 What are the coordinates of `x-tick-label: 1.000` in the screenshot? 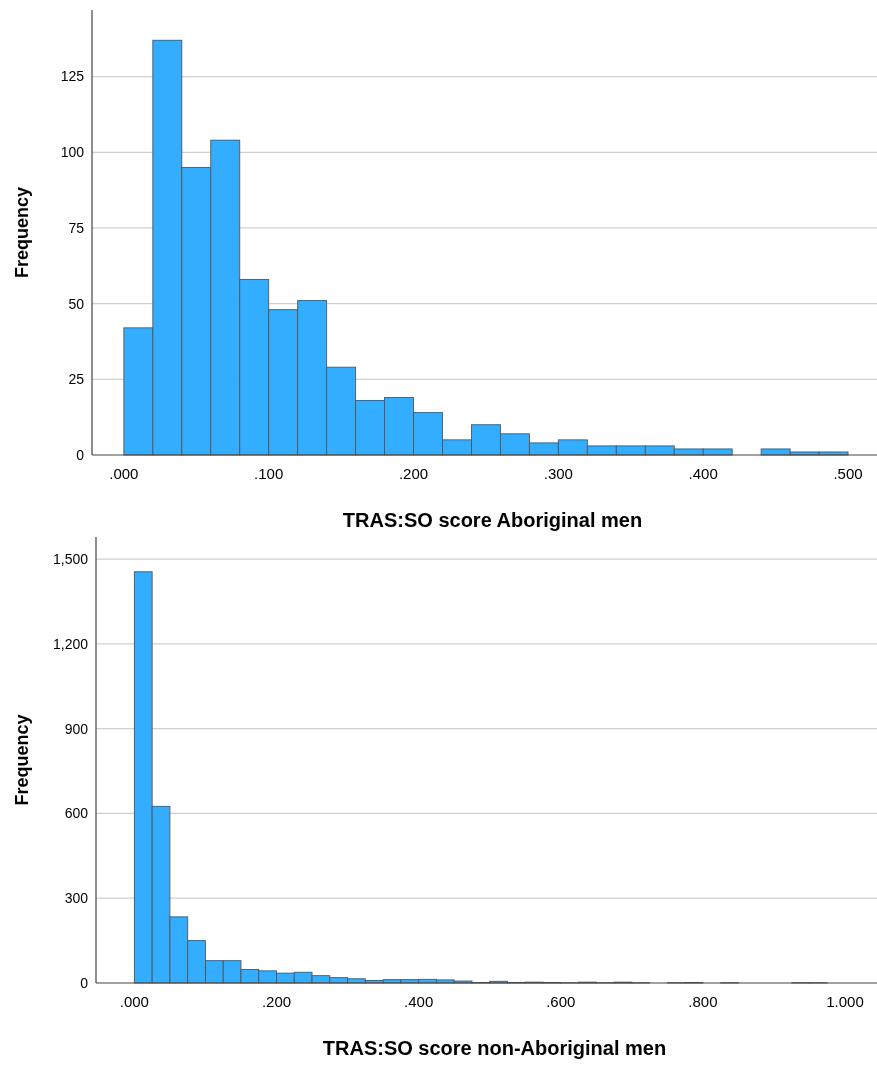 It's located at (845, 1001).